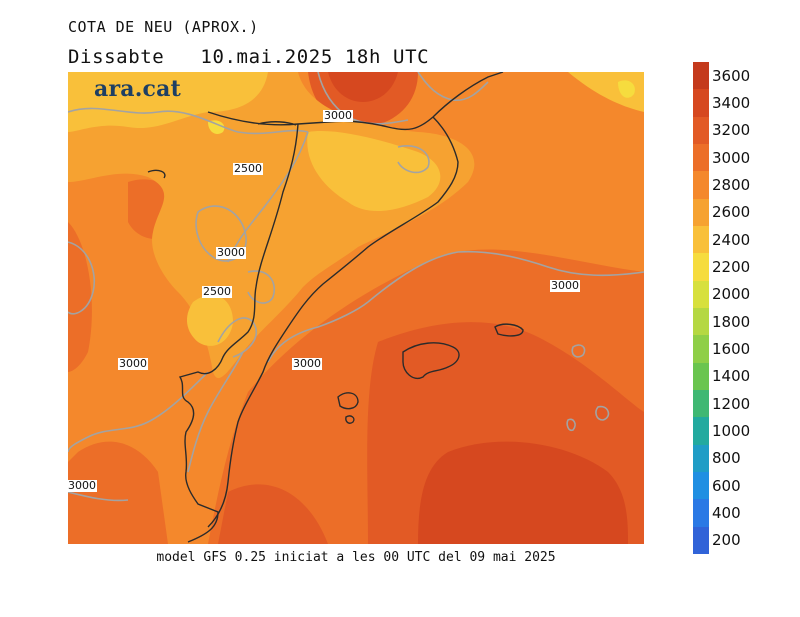  Describe the element at coordinates (731, 157) in the screenshot. I see `legend-label: 3000` at that location.